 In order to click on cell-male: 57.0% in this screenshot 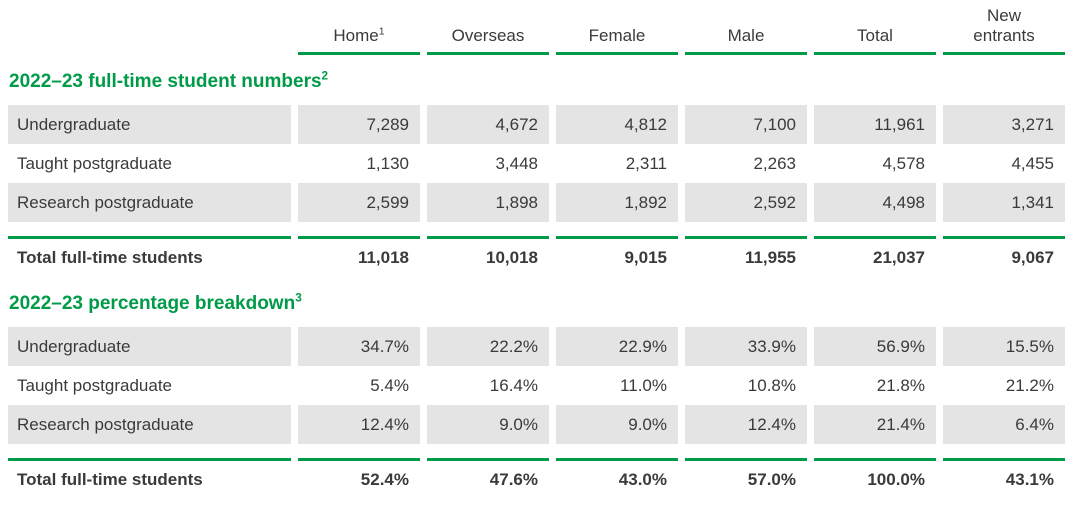, I will do `click(746, 478)`.